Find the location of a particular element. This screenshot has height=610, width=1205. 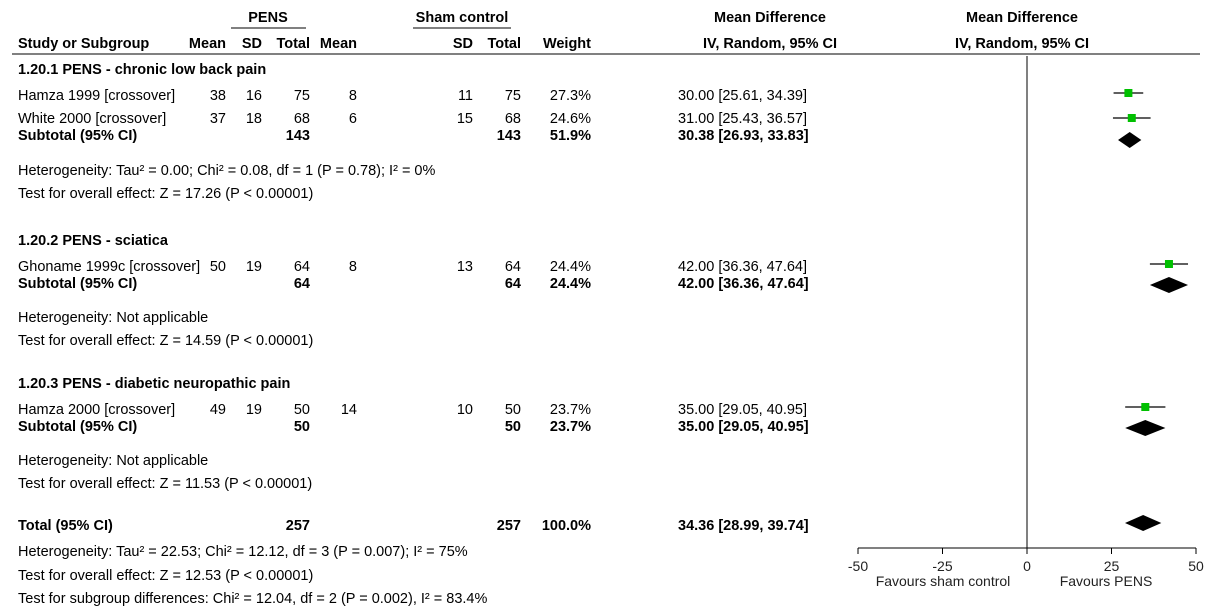

subgroup-title: 1.20.2 PENS - sciatica is located at coordinates (93, 241).